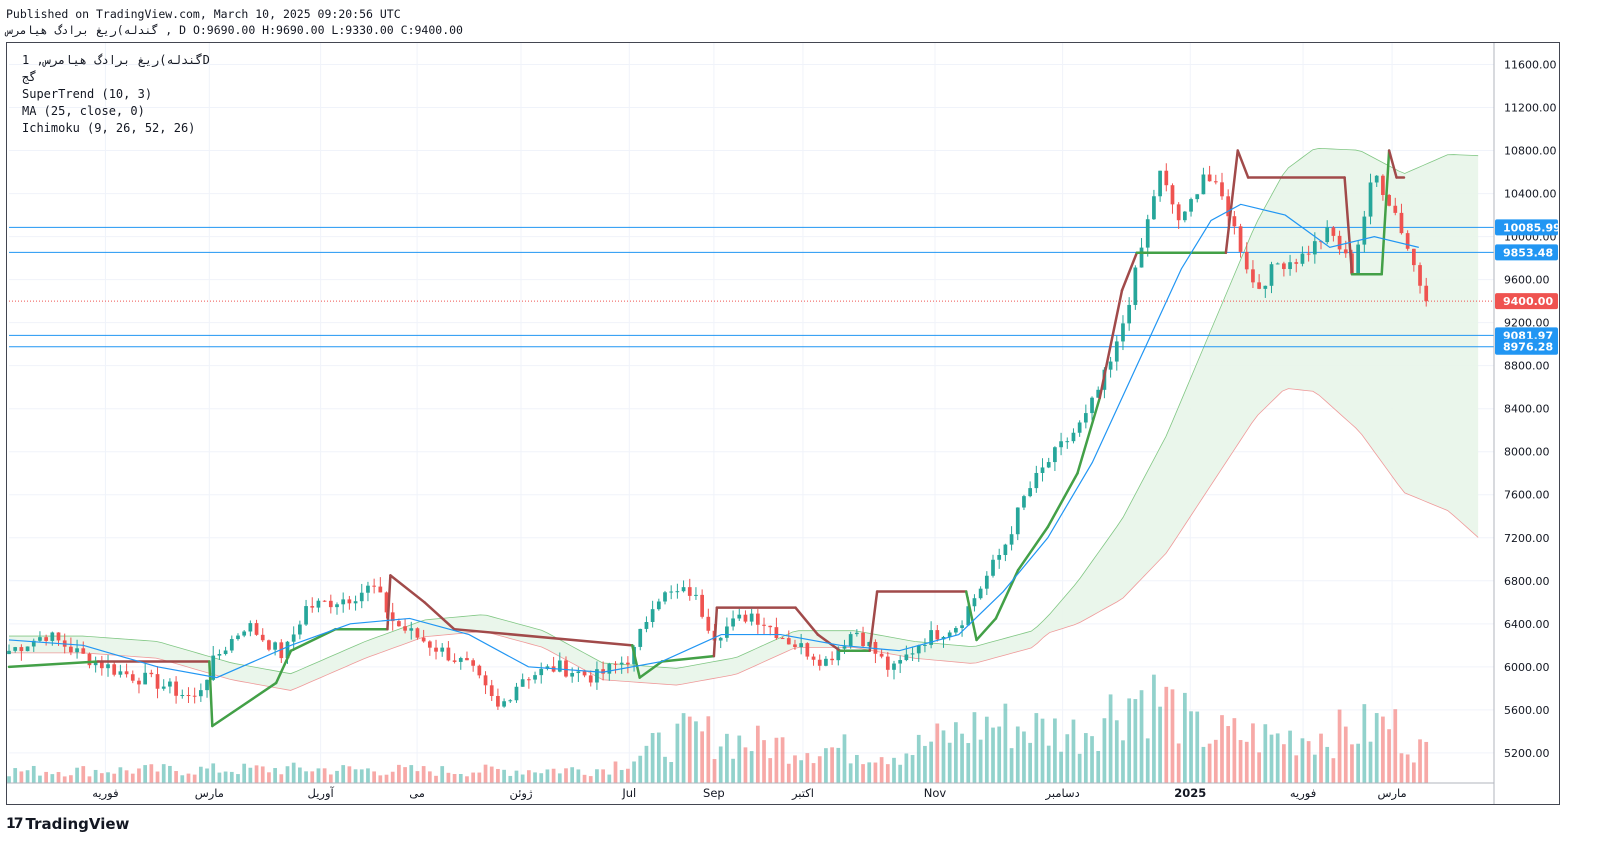  What do you see at coordinates (1527, 452) in the screenshot?
I see `y-tick-label: 8000.00` at bounding box center [1527, 452].